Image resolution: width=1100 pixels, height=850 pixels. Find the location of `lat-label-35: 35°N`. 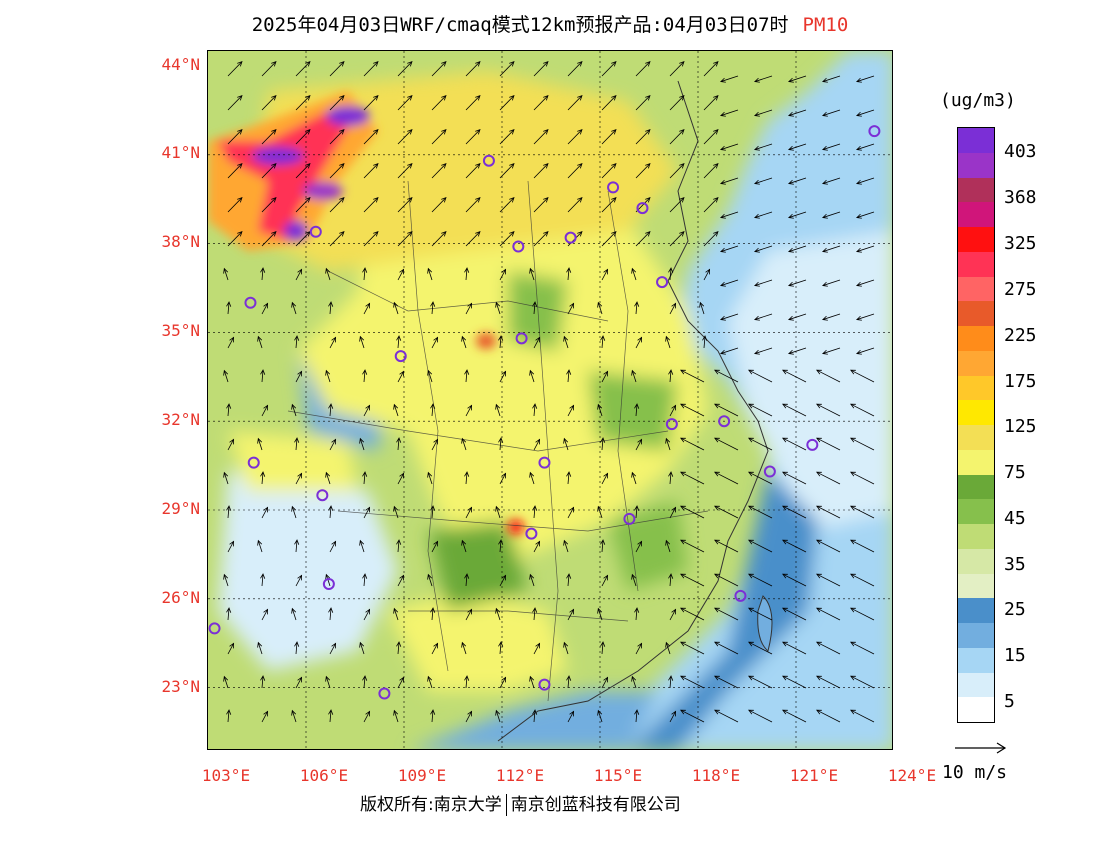

lat-label-35: 35°N is located at coordinates (180, 330).